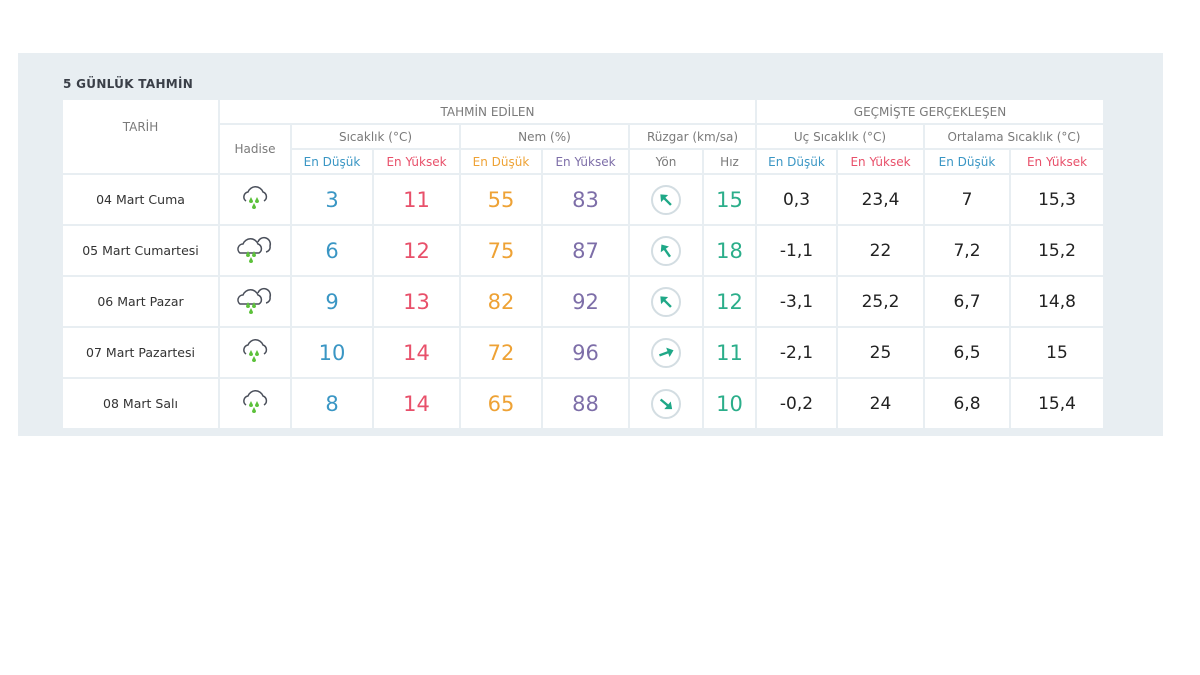 The image size is (1200, 675). What do you see at coordinates (332, 199) in the screenshot?
I see `temp-low-cell: 3` at bounding box center [332, 199].